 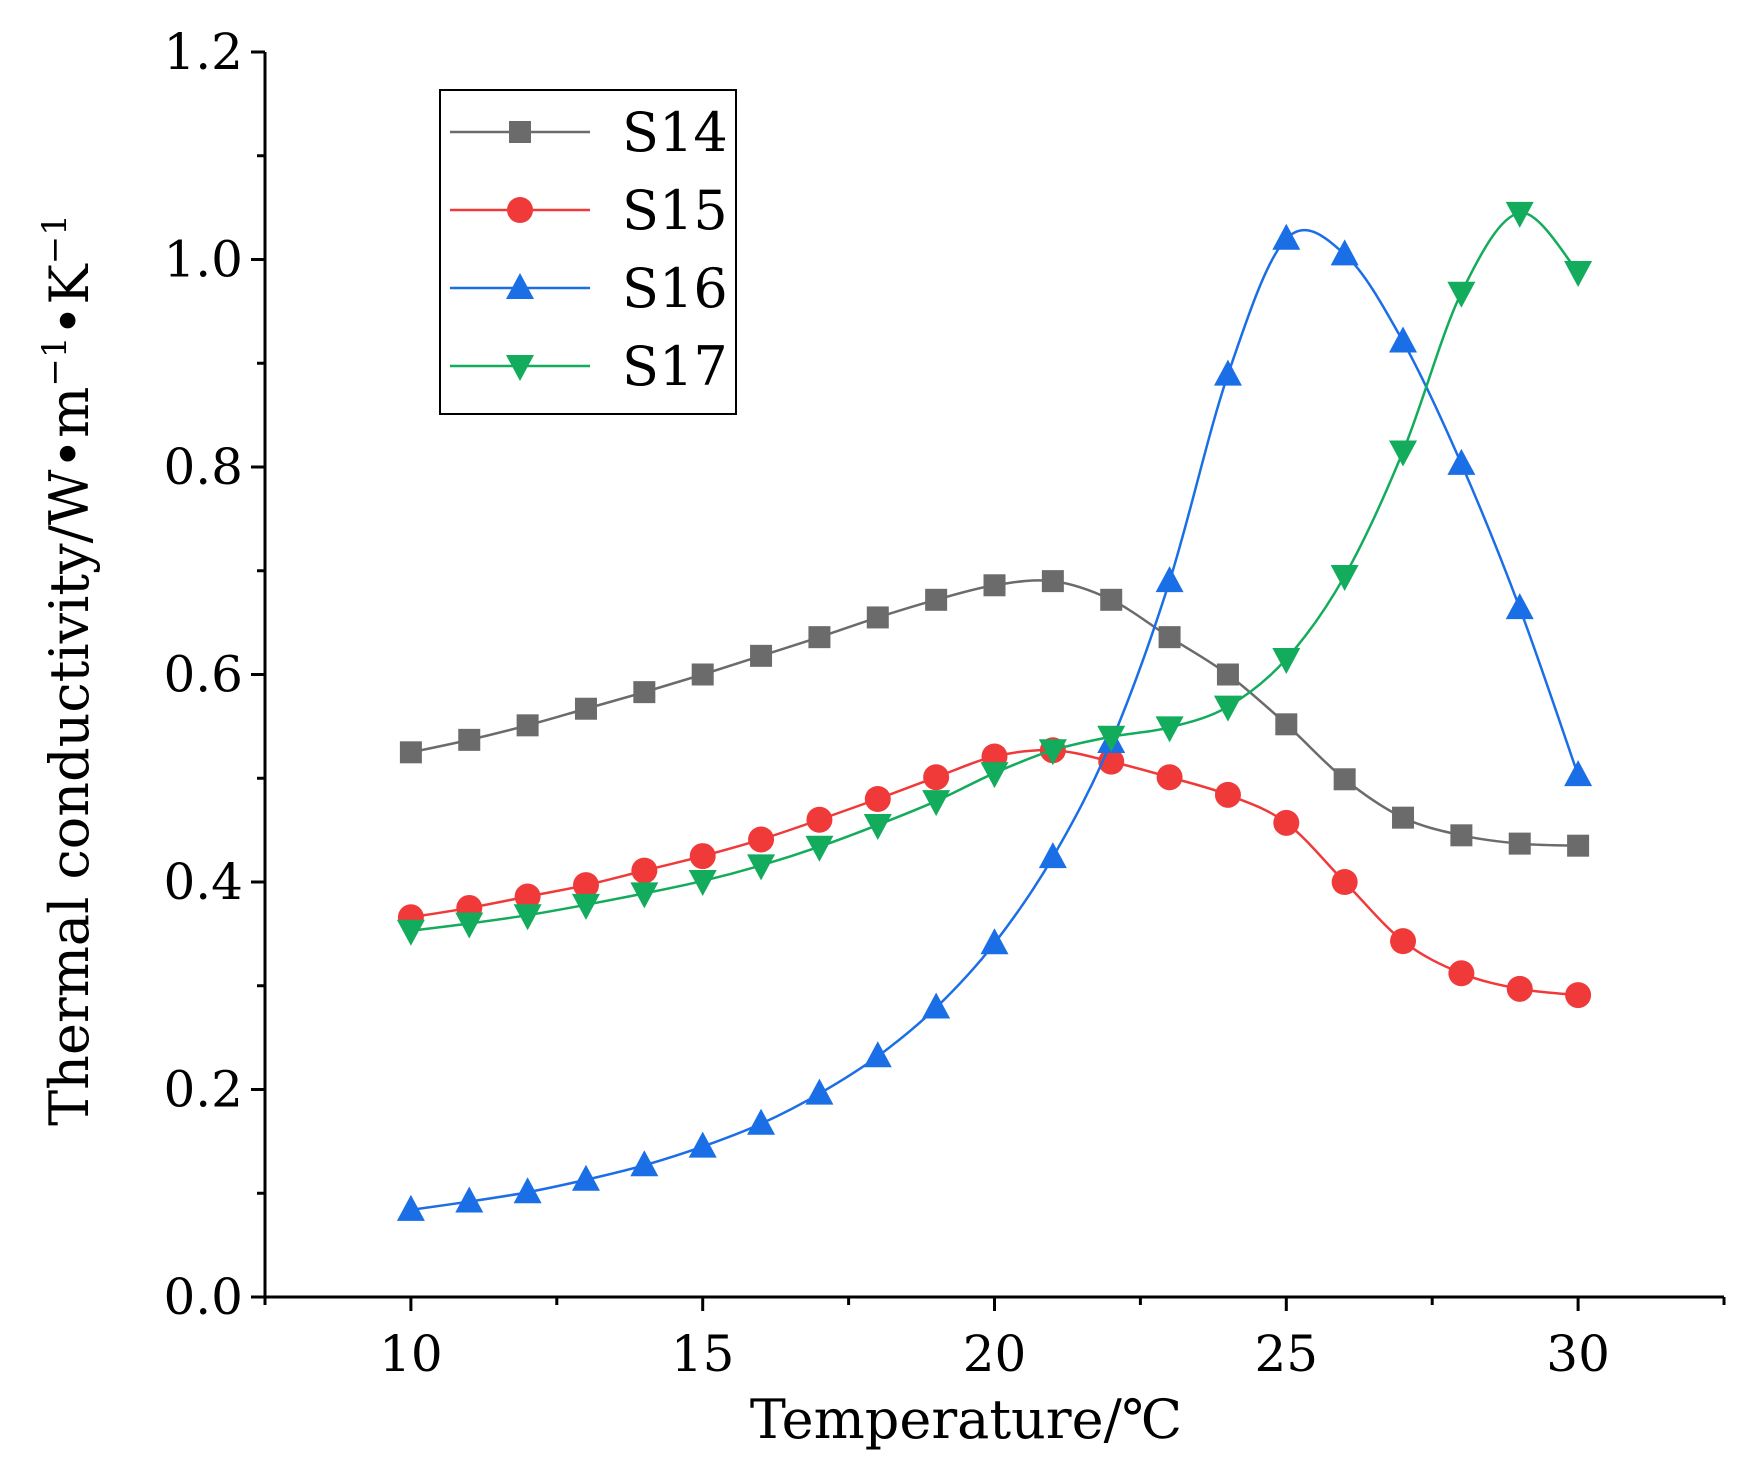 What do you see at coordinates (69, 300) in the screenshot?
I see `y-axis-title-text2: •K` at bounding box center [69, 300].